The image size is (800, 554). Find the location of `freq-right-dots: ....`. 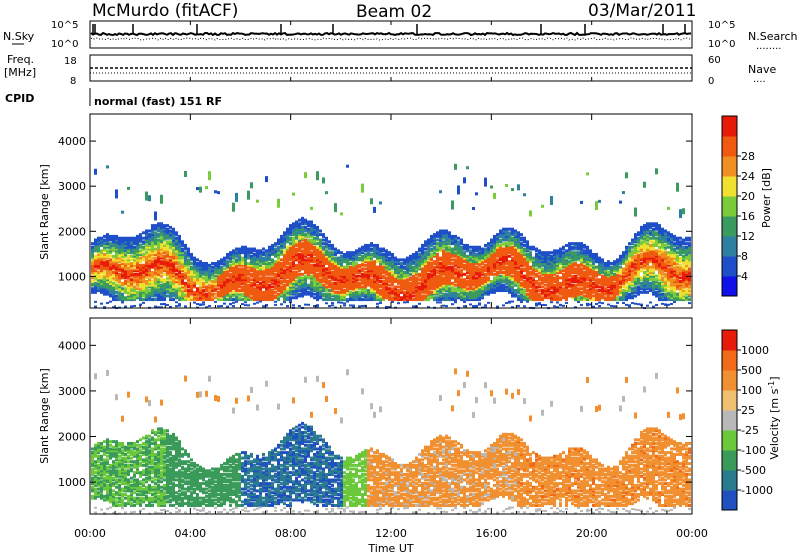

freq-right-dots: .... is located at coordinates (759, 79).